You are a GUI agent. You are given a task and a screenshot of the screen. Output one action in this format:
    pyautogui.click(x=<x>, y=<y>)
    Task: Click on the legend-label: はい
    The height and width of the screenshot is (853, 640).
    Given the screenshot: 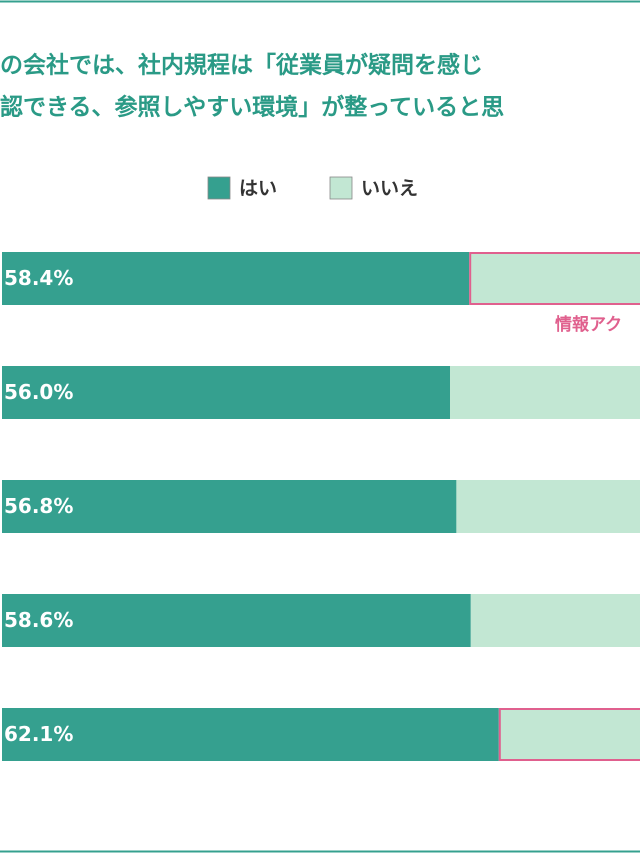 What is the action you would take?
    pyautogui.click(x=258, y=189)
    